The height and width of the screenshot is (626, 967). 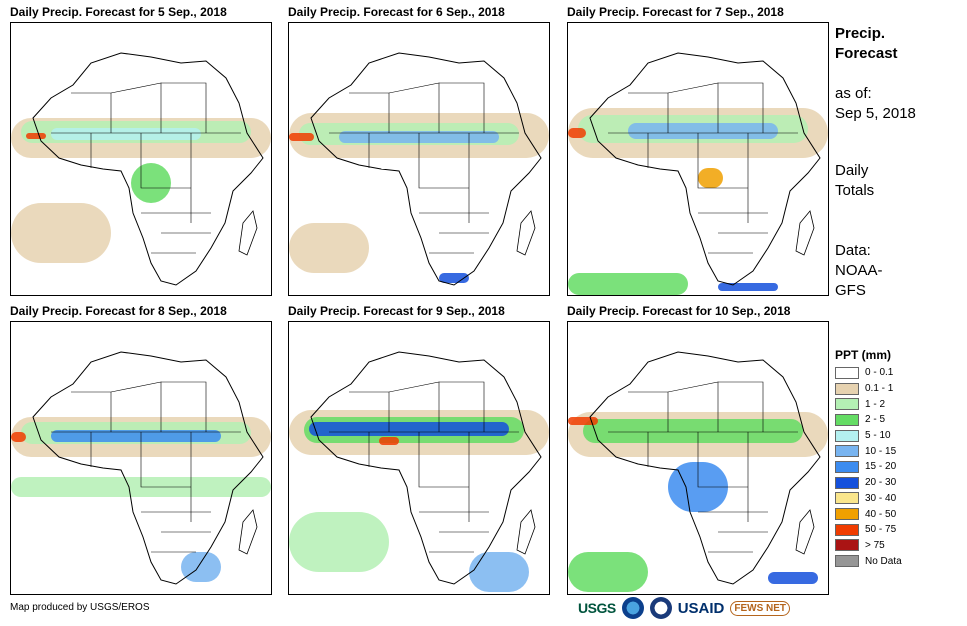 I want to click on legend-label: 10 - 15, so click(x=881, y=451).